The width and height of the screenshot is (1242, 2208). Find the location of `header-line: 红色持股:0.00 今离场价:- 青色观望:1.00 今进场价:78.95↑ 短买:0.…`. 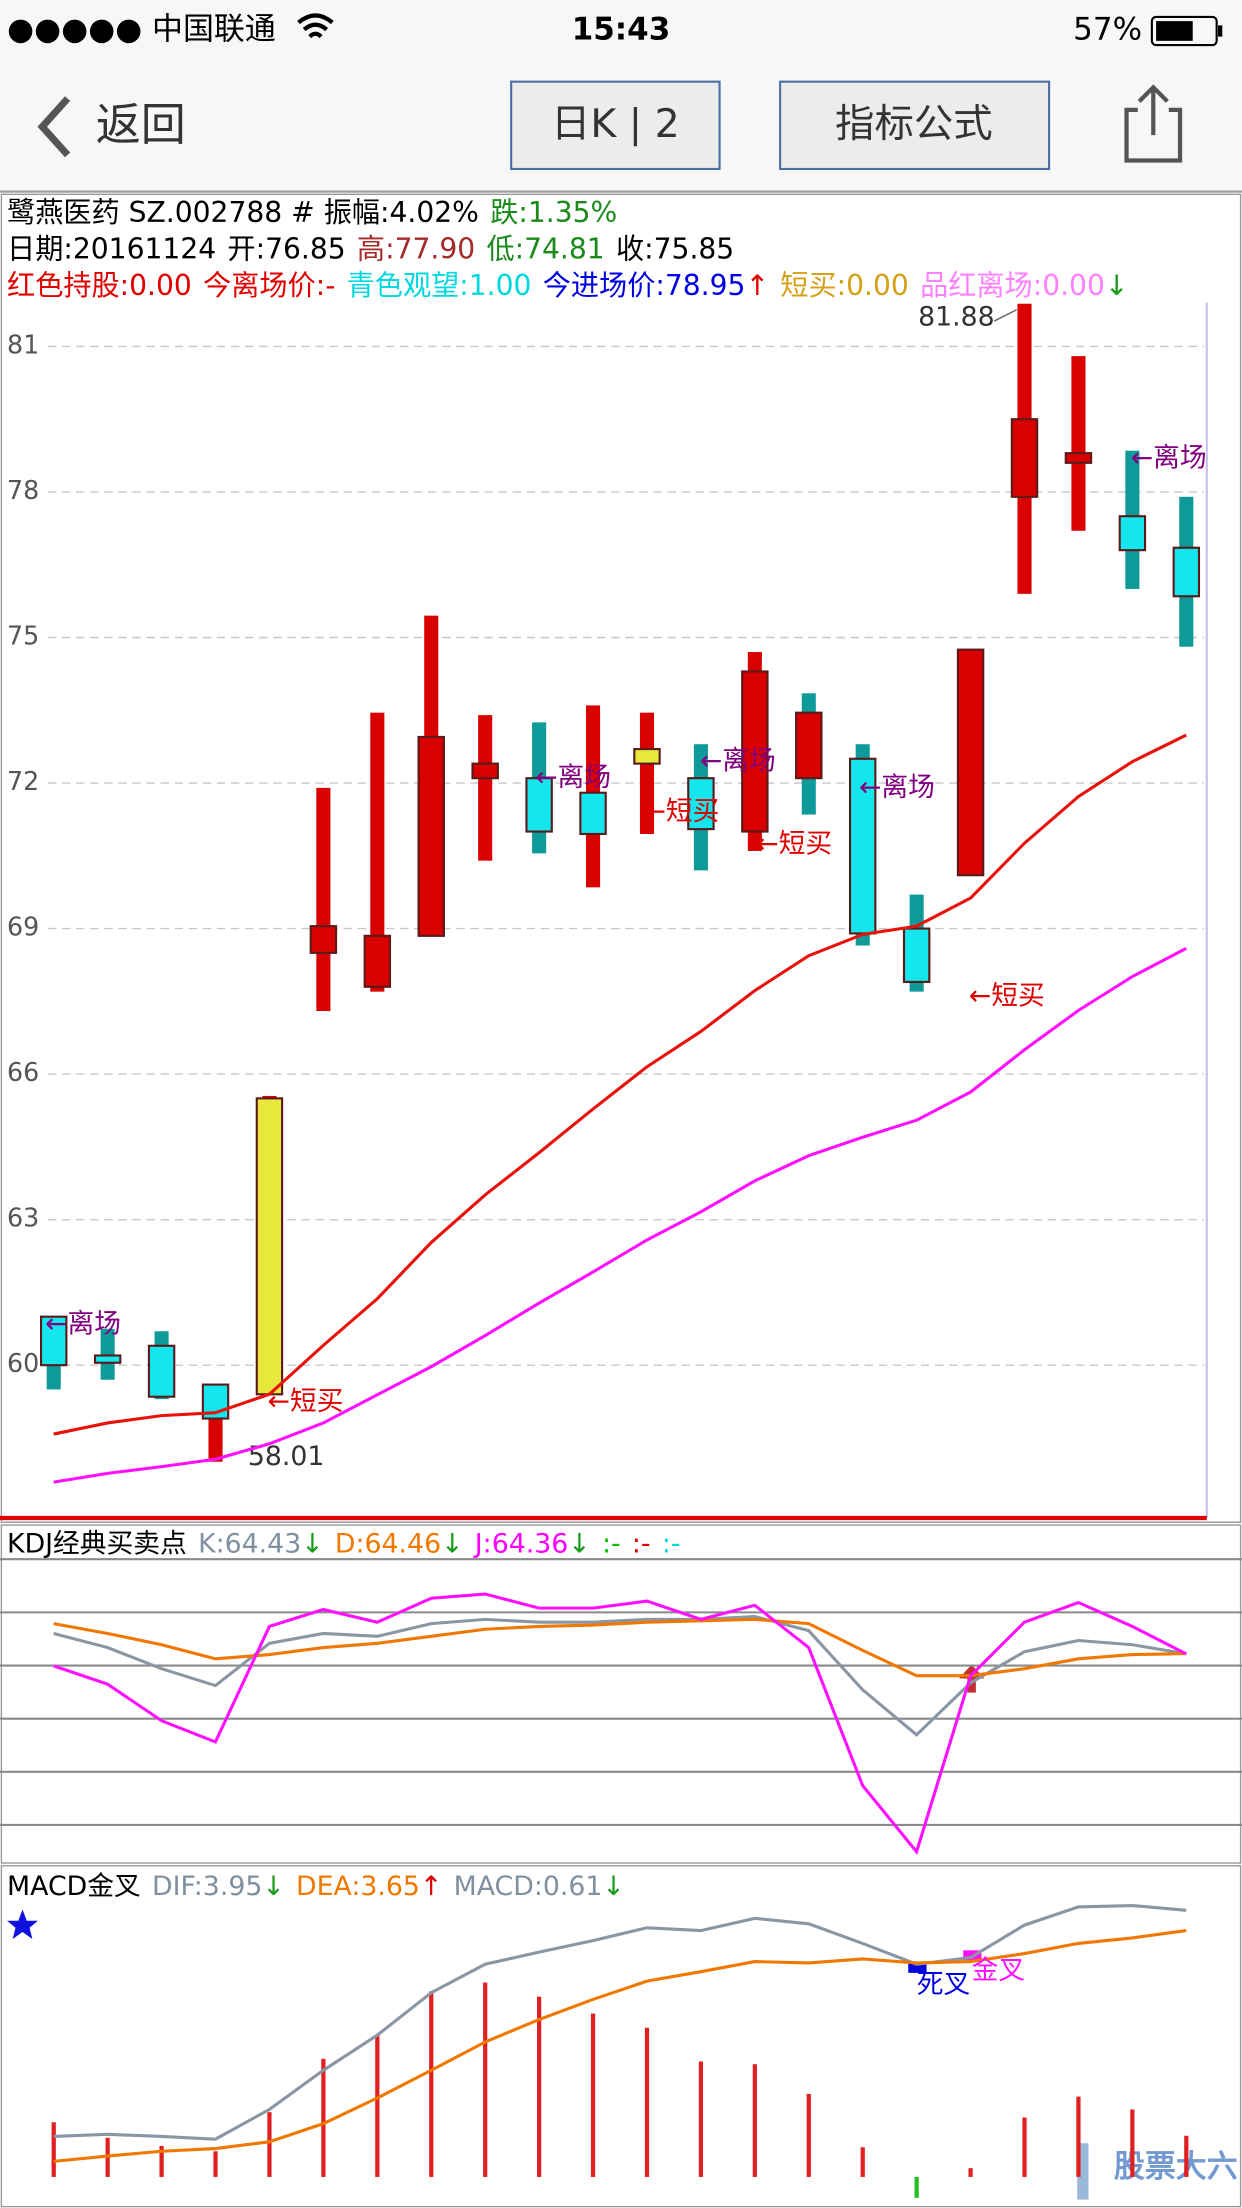

header-line: 红色持股:0.00 今离场价:- 青色观望:1.00 今进场价:78.95↑ 短买:0.… is located at coordinates (567, 285).